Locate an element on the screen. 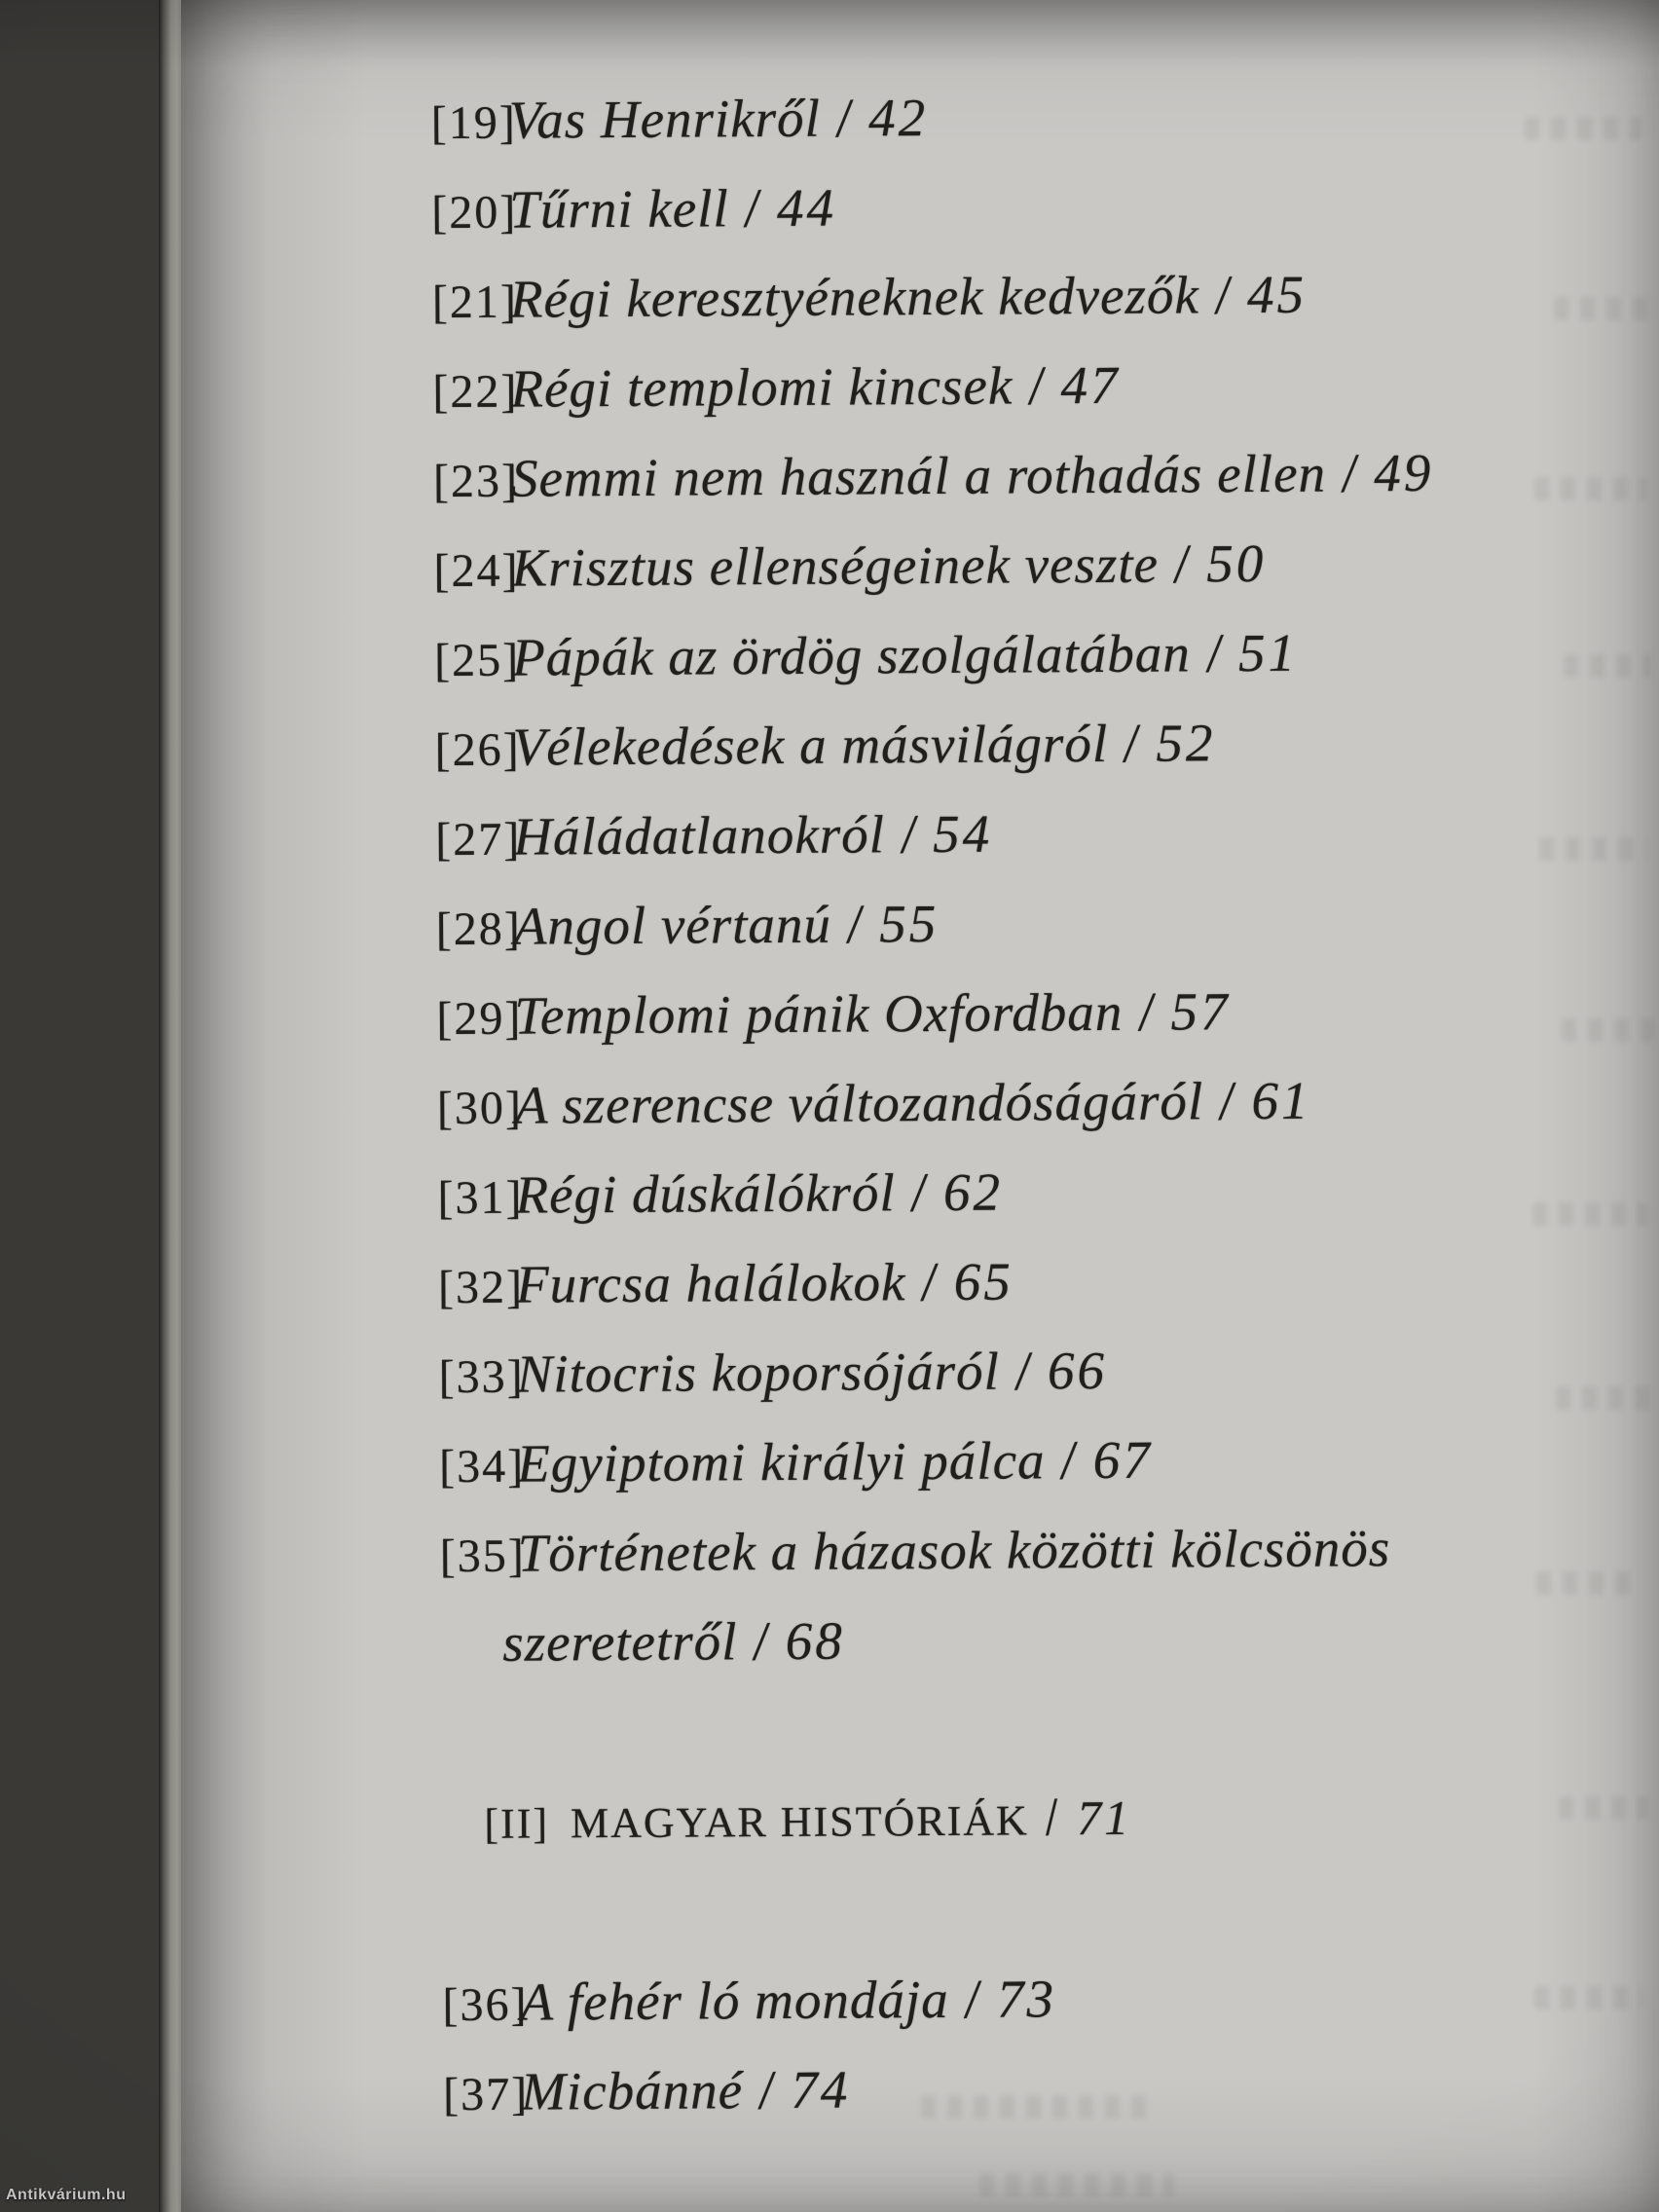 The image size is (1659, 2212). entry-page-number: 61 is located at coordinates (1281, 1100).